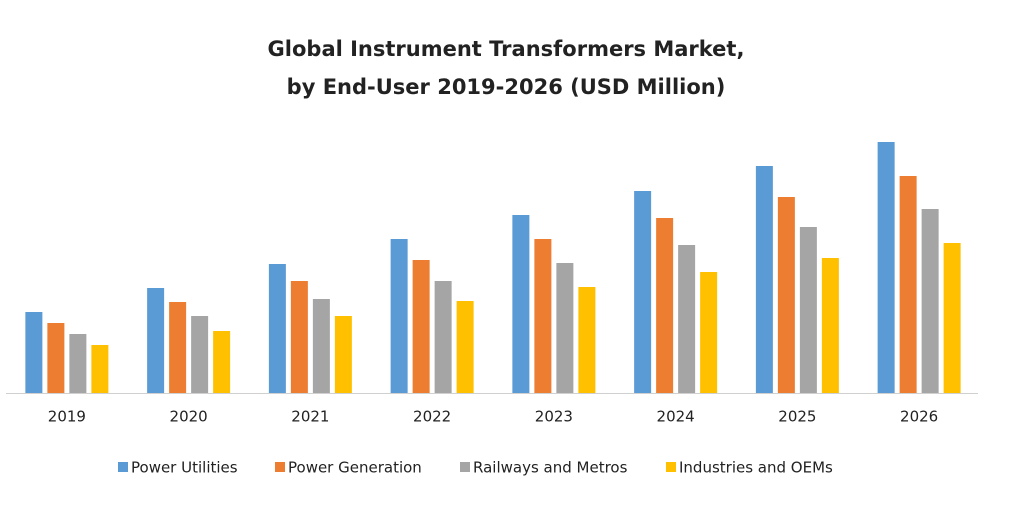 This screenshot has height=522, width=1012. Describe the element at coordinates (676, 417) in the screenshot. I see `x-tick-label: 2024` at that location.